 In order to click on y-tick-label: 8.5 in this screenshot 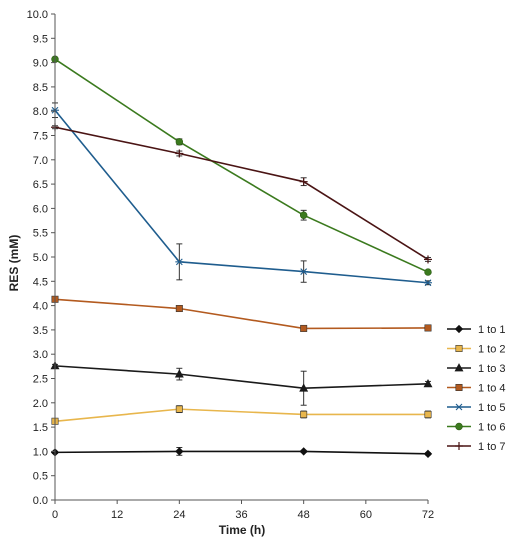, I will do `click(40, 88)`.